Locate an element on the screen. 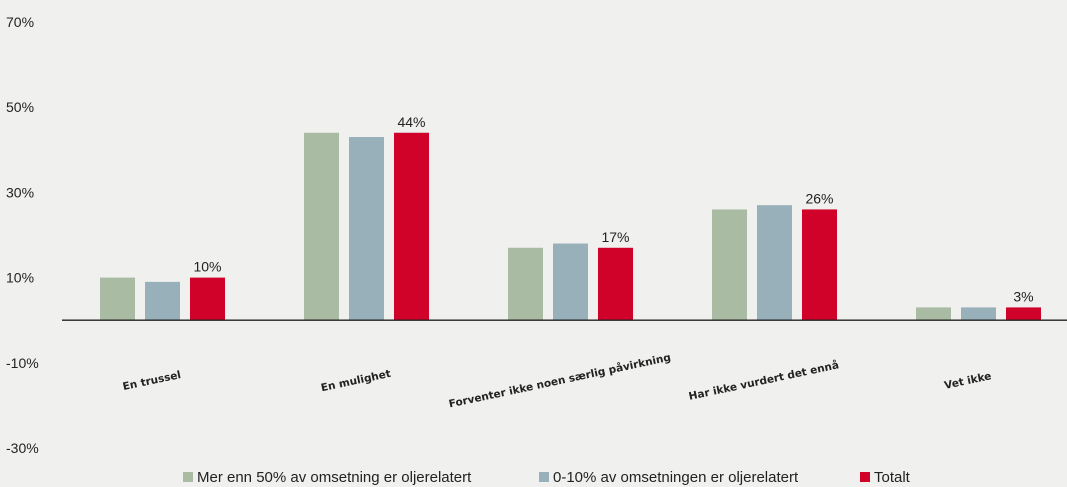  y-tick-label: 30% is located at coordinates (20, 192).